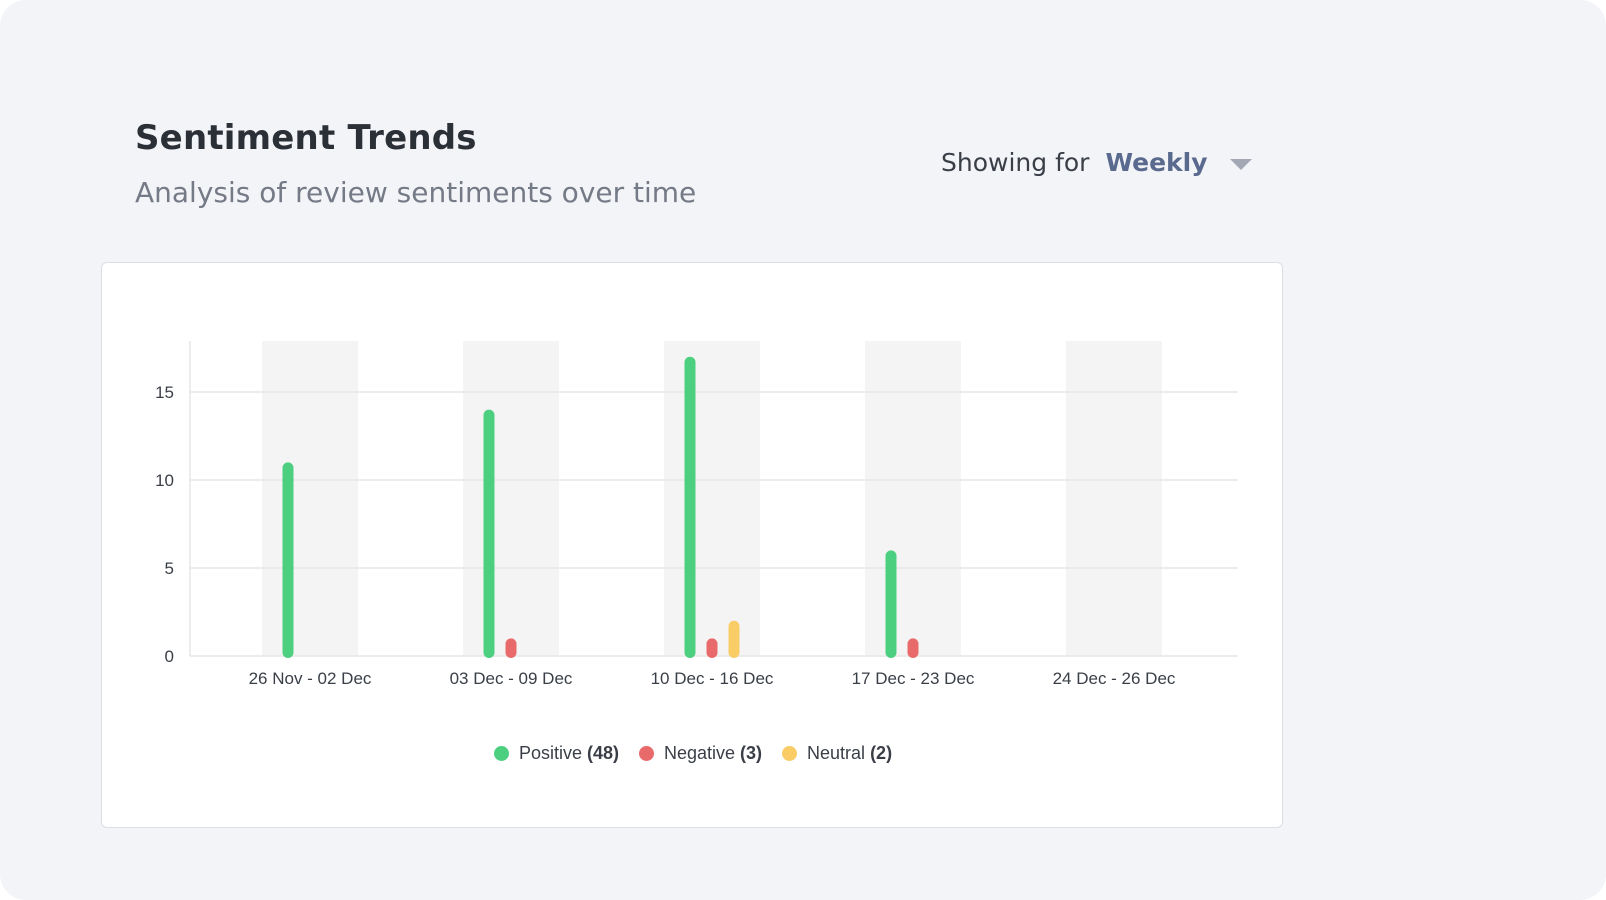  I want to click on legend-label: Positive, so click(550, 753).